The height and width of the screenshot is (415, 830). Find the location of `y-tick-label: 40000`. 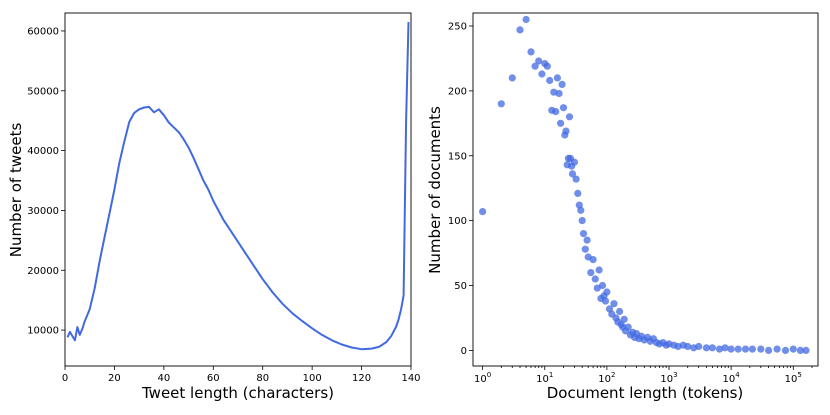

y-tick-label: 40000 is located at coordinates (43, 151).